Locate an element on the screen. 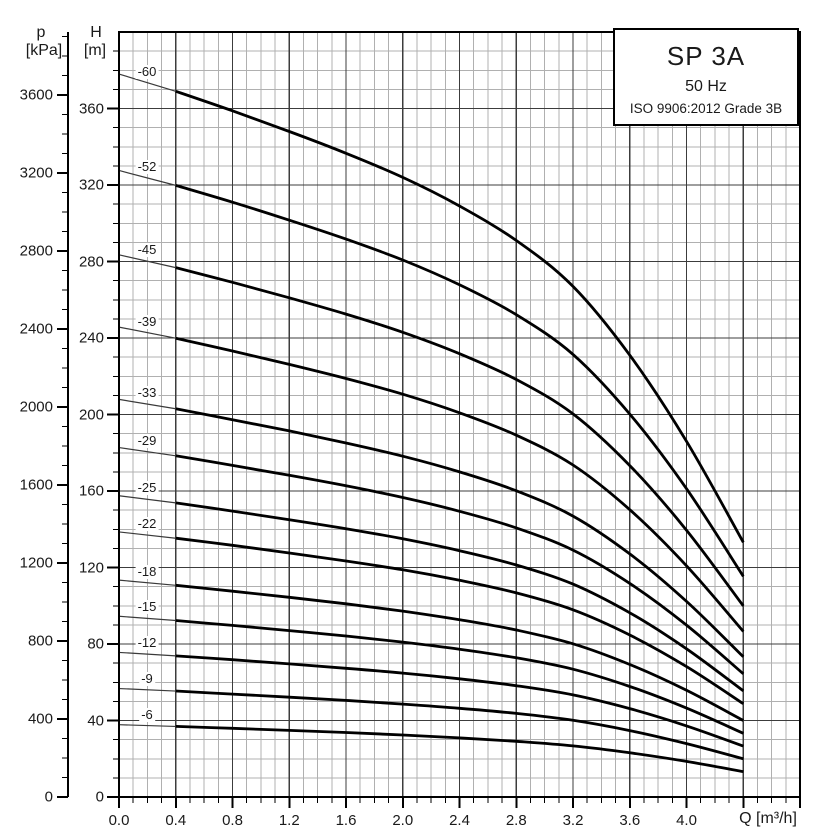  q-axis-tick-label: 1.2 is located at coordinates (289, 820).